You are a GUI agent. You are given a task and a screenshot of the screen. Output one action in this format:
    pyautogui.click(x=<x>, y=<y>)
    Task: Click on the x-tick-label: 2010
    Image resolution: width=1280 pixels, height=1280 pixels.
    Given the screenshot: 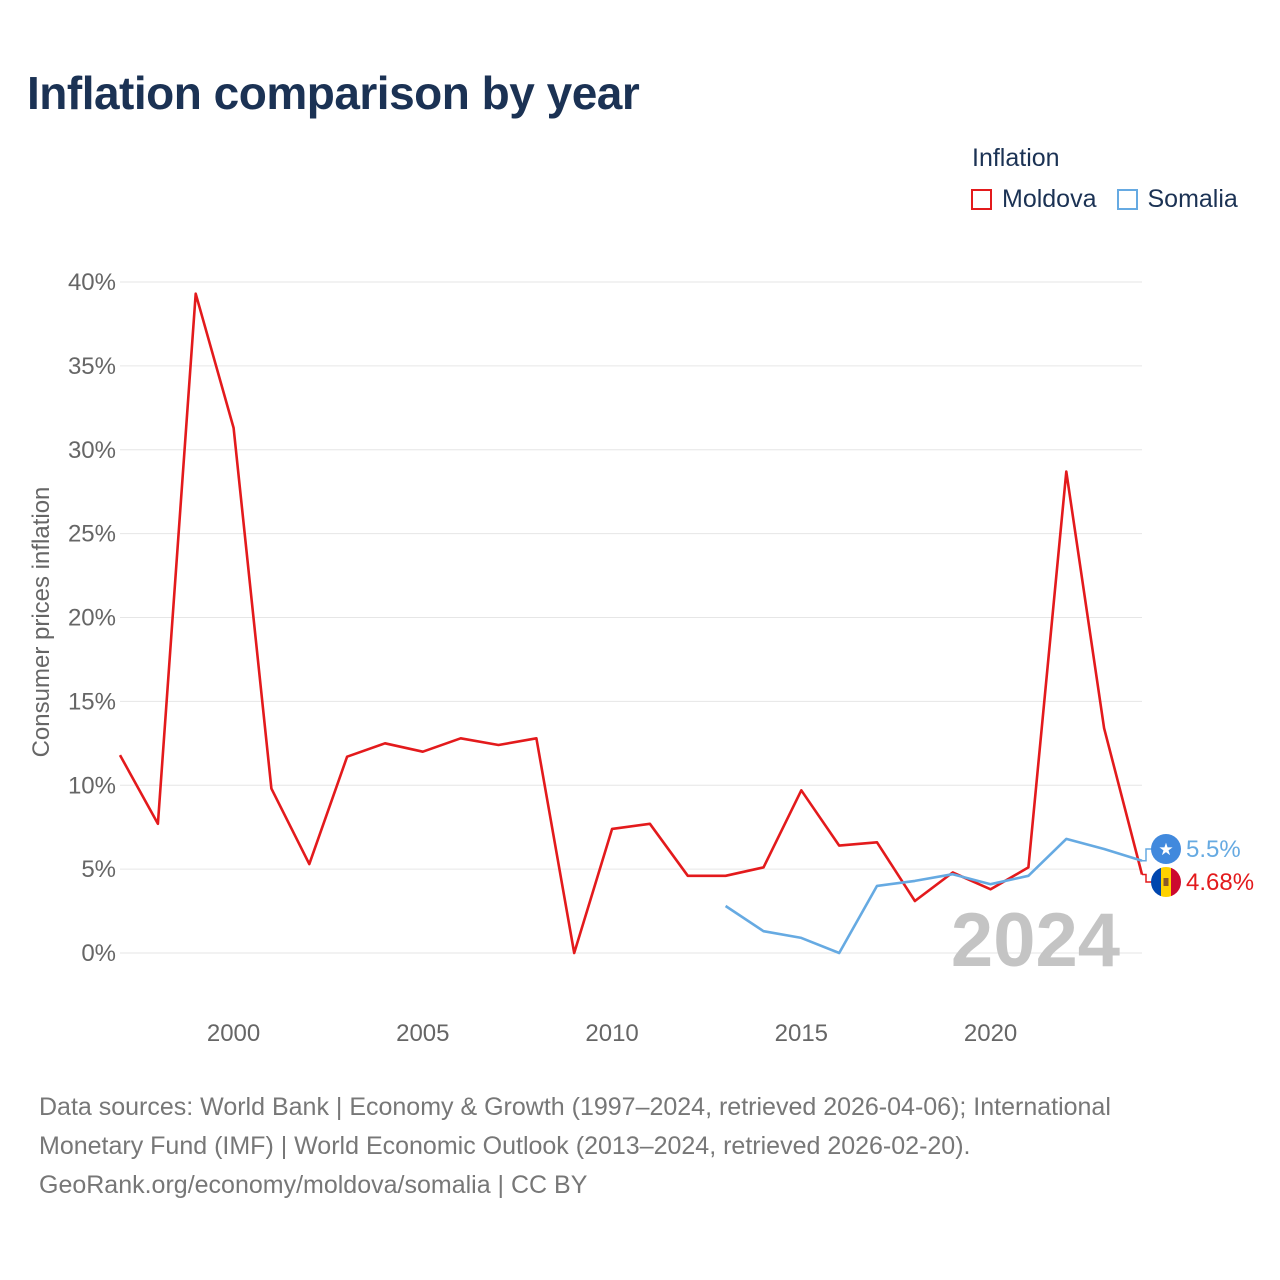 What is the action you would take?
    pyautogui.click(x=611, y=1033)
    